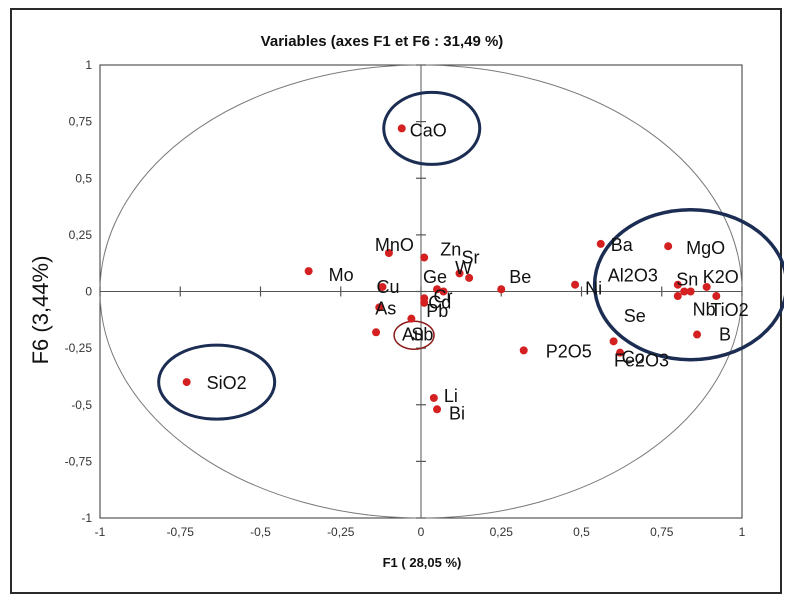 Image resolution: width=800 pixels, height=600 pixels. I want to click on label-be: Be, so click(520, 277).